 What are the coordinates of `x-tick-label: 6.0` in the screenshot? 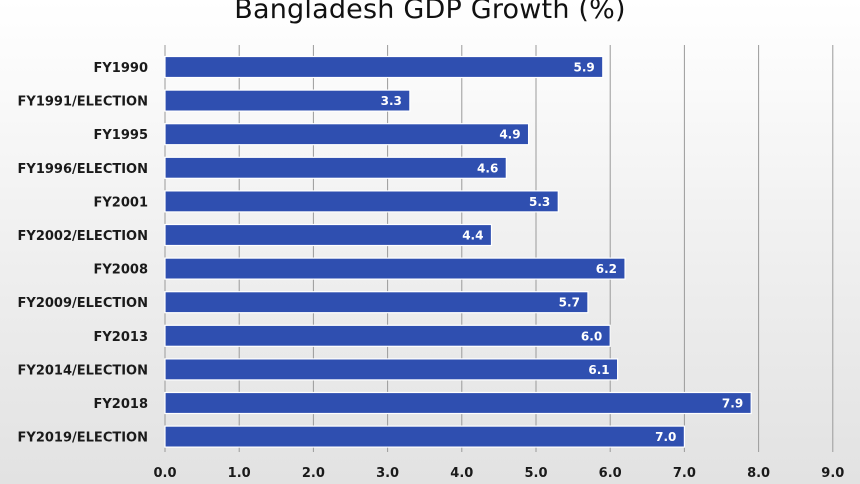 It's located at (610, 473).